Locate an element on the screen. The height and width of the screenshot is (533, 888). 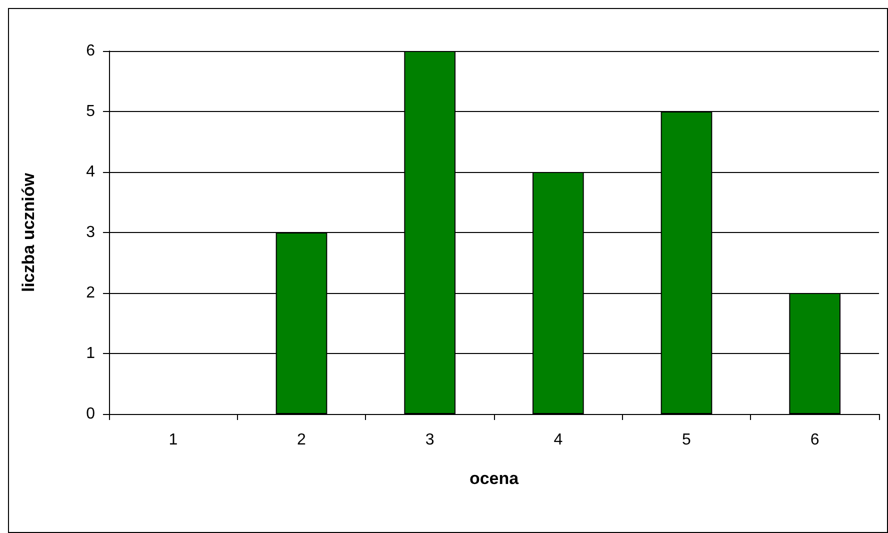
x-tick-label: 3 is located at coordinates (429, 440).